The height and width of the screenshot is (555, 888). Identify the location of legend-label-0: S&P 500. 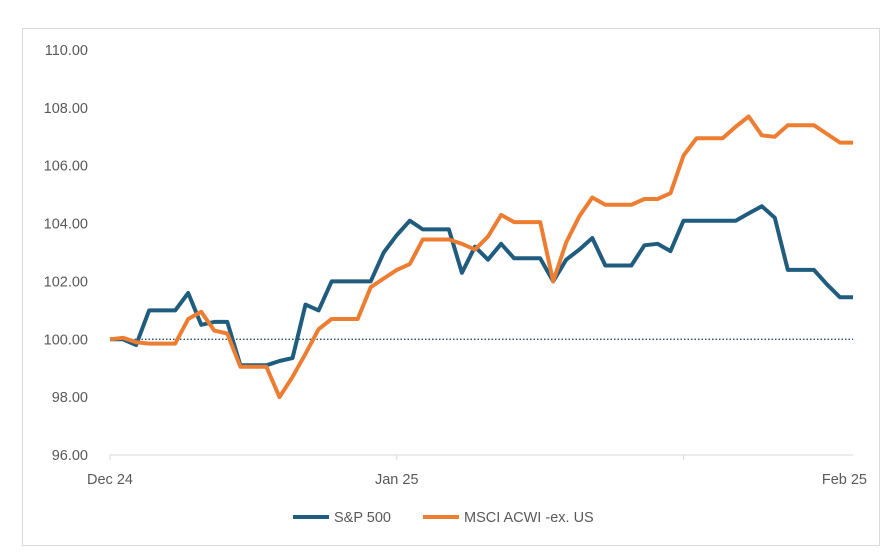
(362, 518).